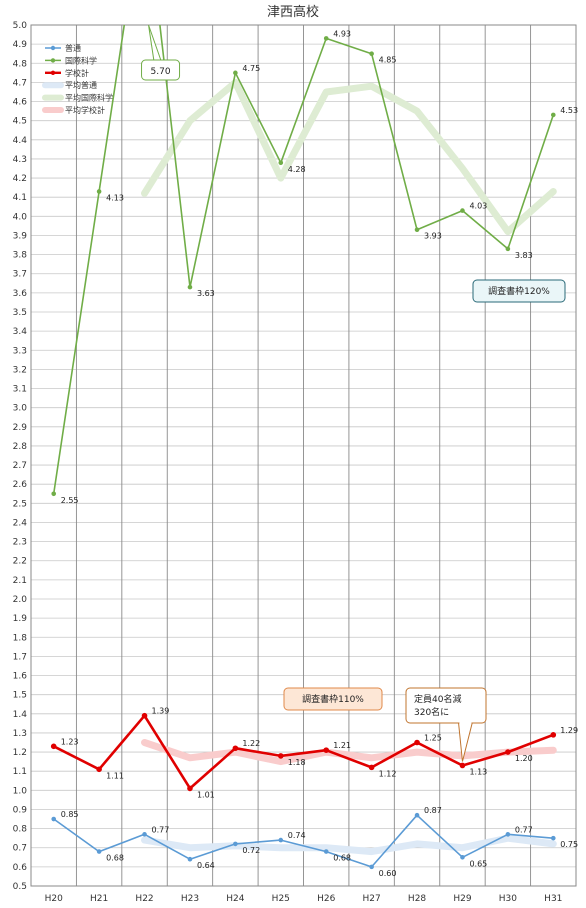  What do you see at coordinates (20, 753) in the screenshot?
I see `y-tick-label: 1.2` at bounding box center [20, 753].